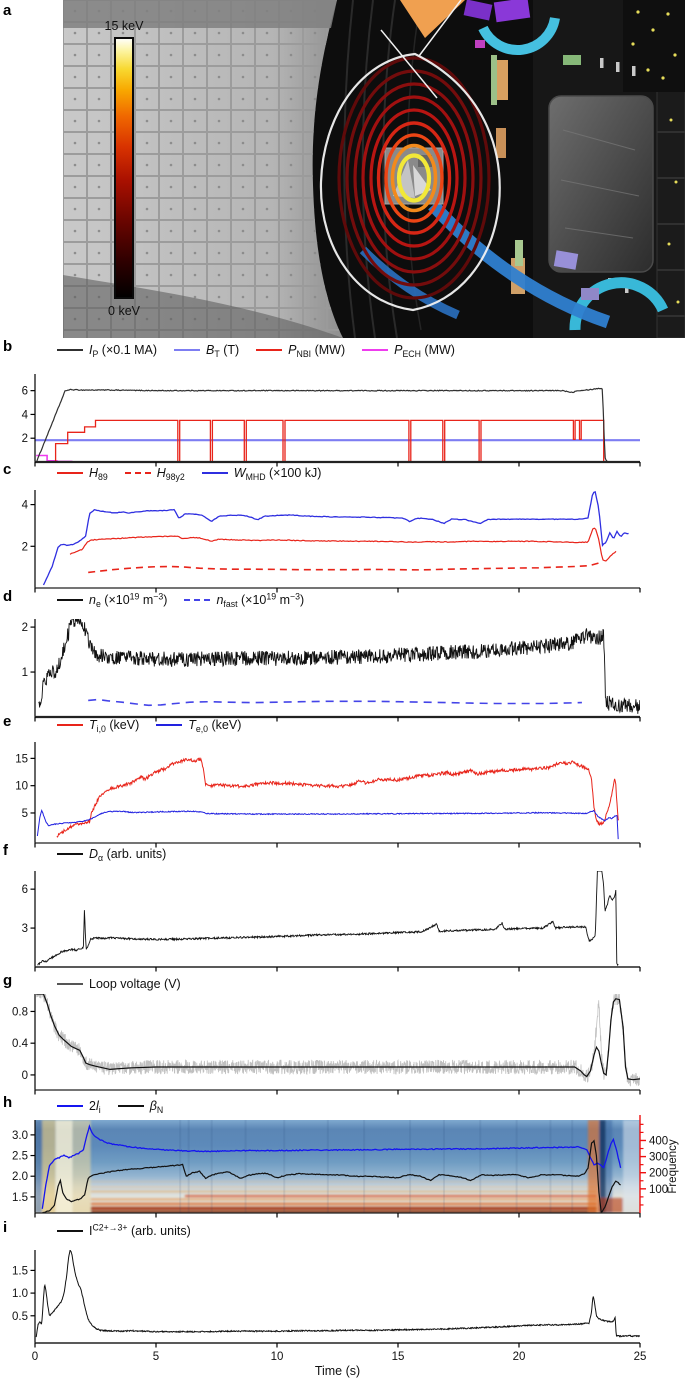 This screenshot has width=685, height=1379. Describe the element at coordinates (5, 850) in the screenshot. I see `panel-label-f: f` at that location.